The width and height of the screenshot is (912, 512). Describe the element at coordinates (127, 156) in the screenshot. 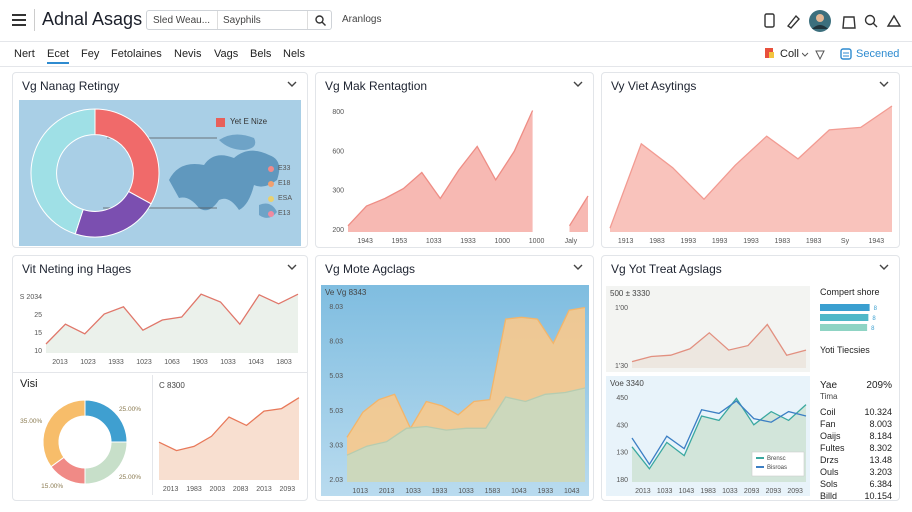

I see `donut-segment` at that location.